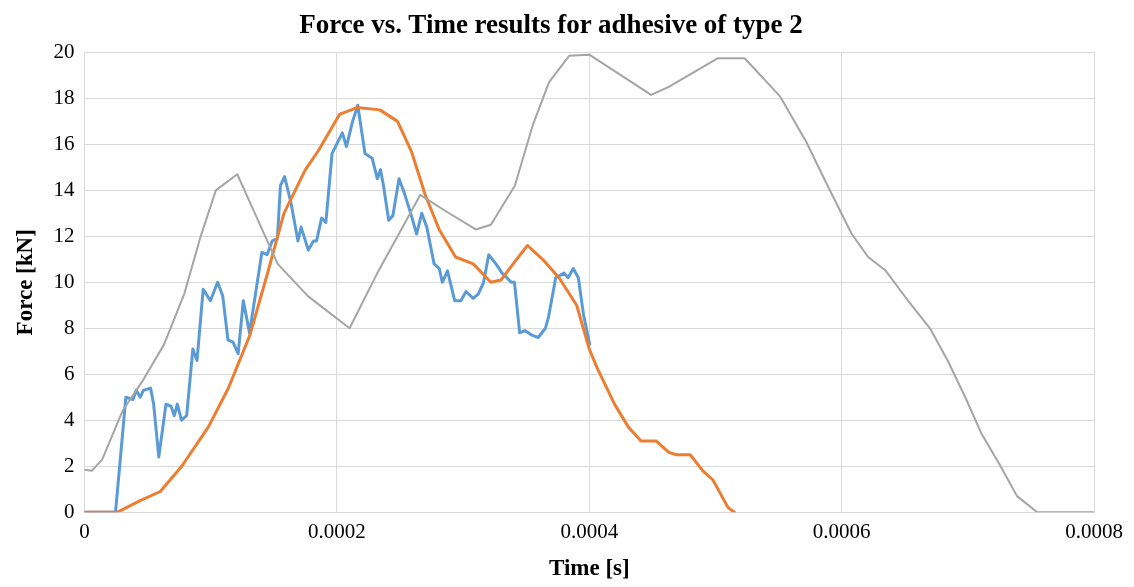 This screenshot has height=587, width=1134. What do you see at coordinates (64, 280) in the screenshot?
I see `y-tick-label: 10` at bounding box center [64, 280].